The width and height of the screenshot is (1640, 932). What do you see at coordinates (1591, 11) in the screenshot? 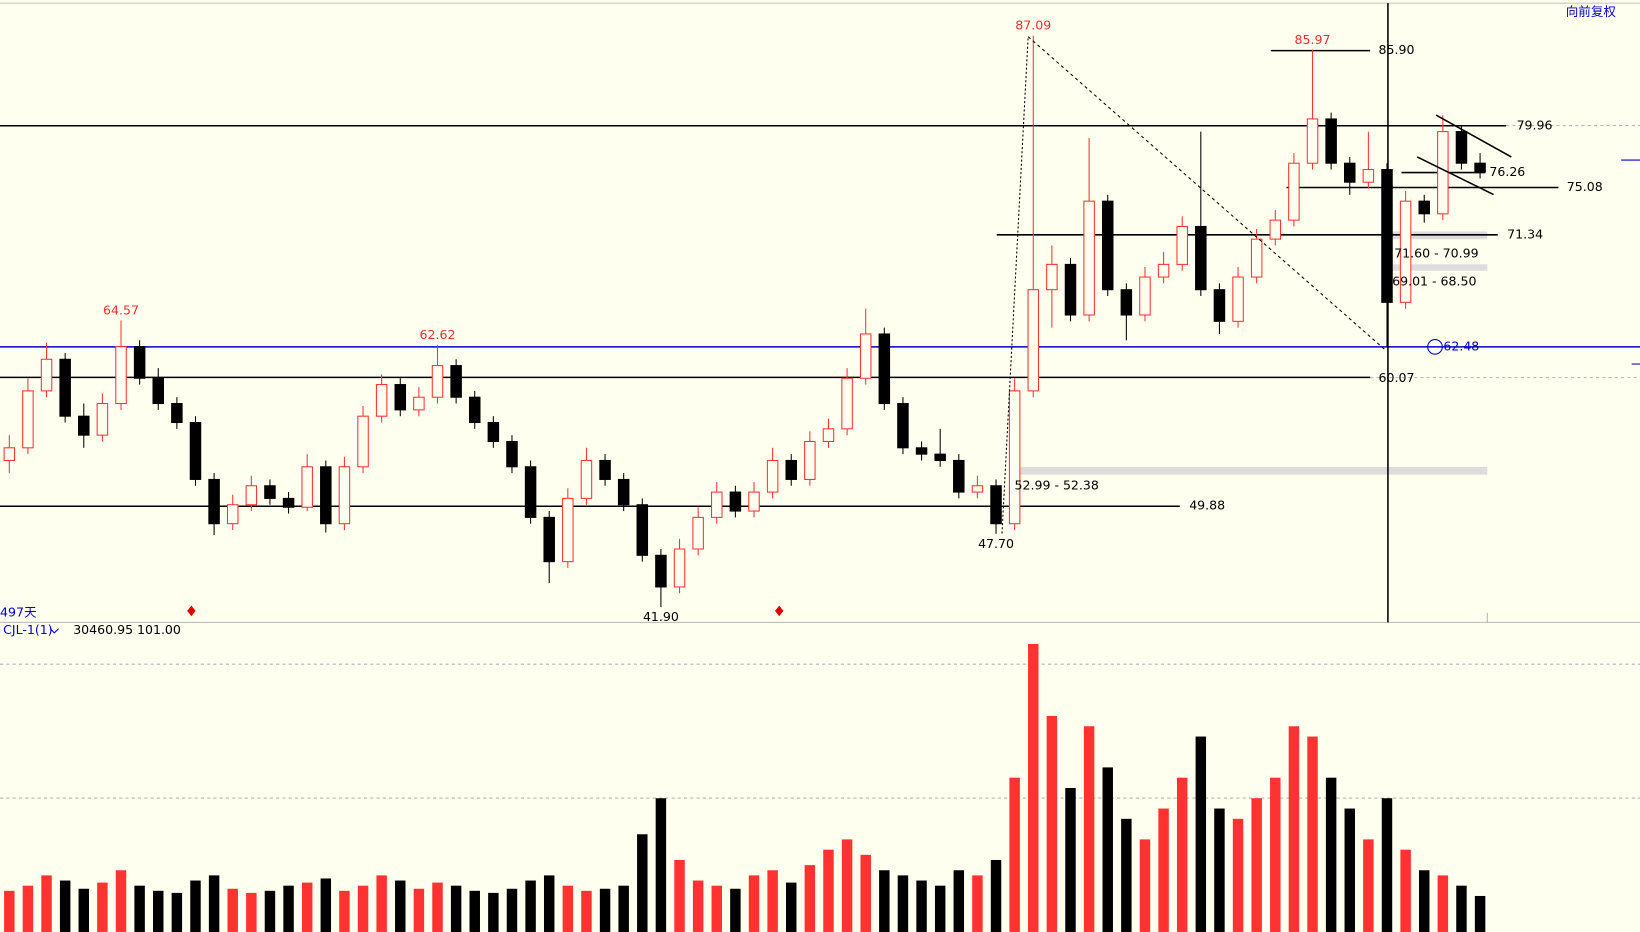
I see `adjust-mode: 向前复权` at bounding box center [1591, 11].